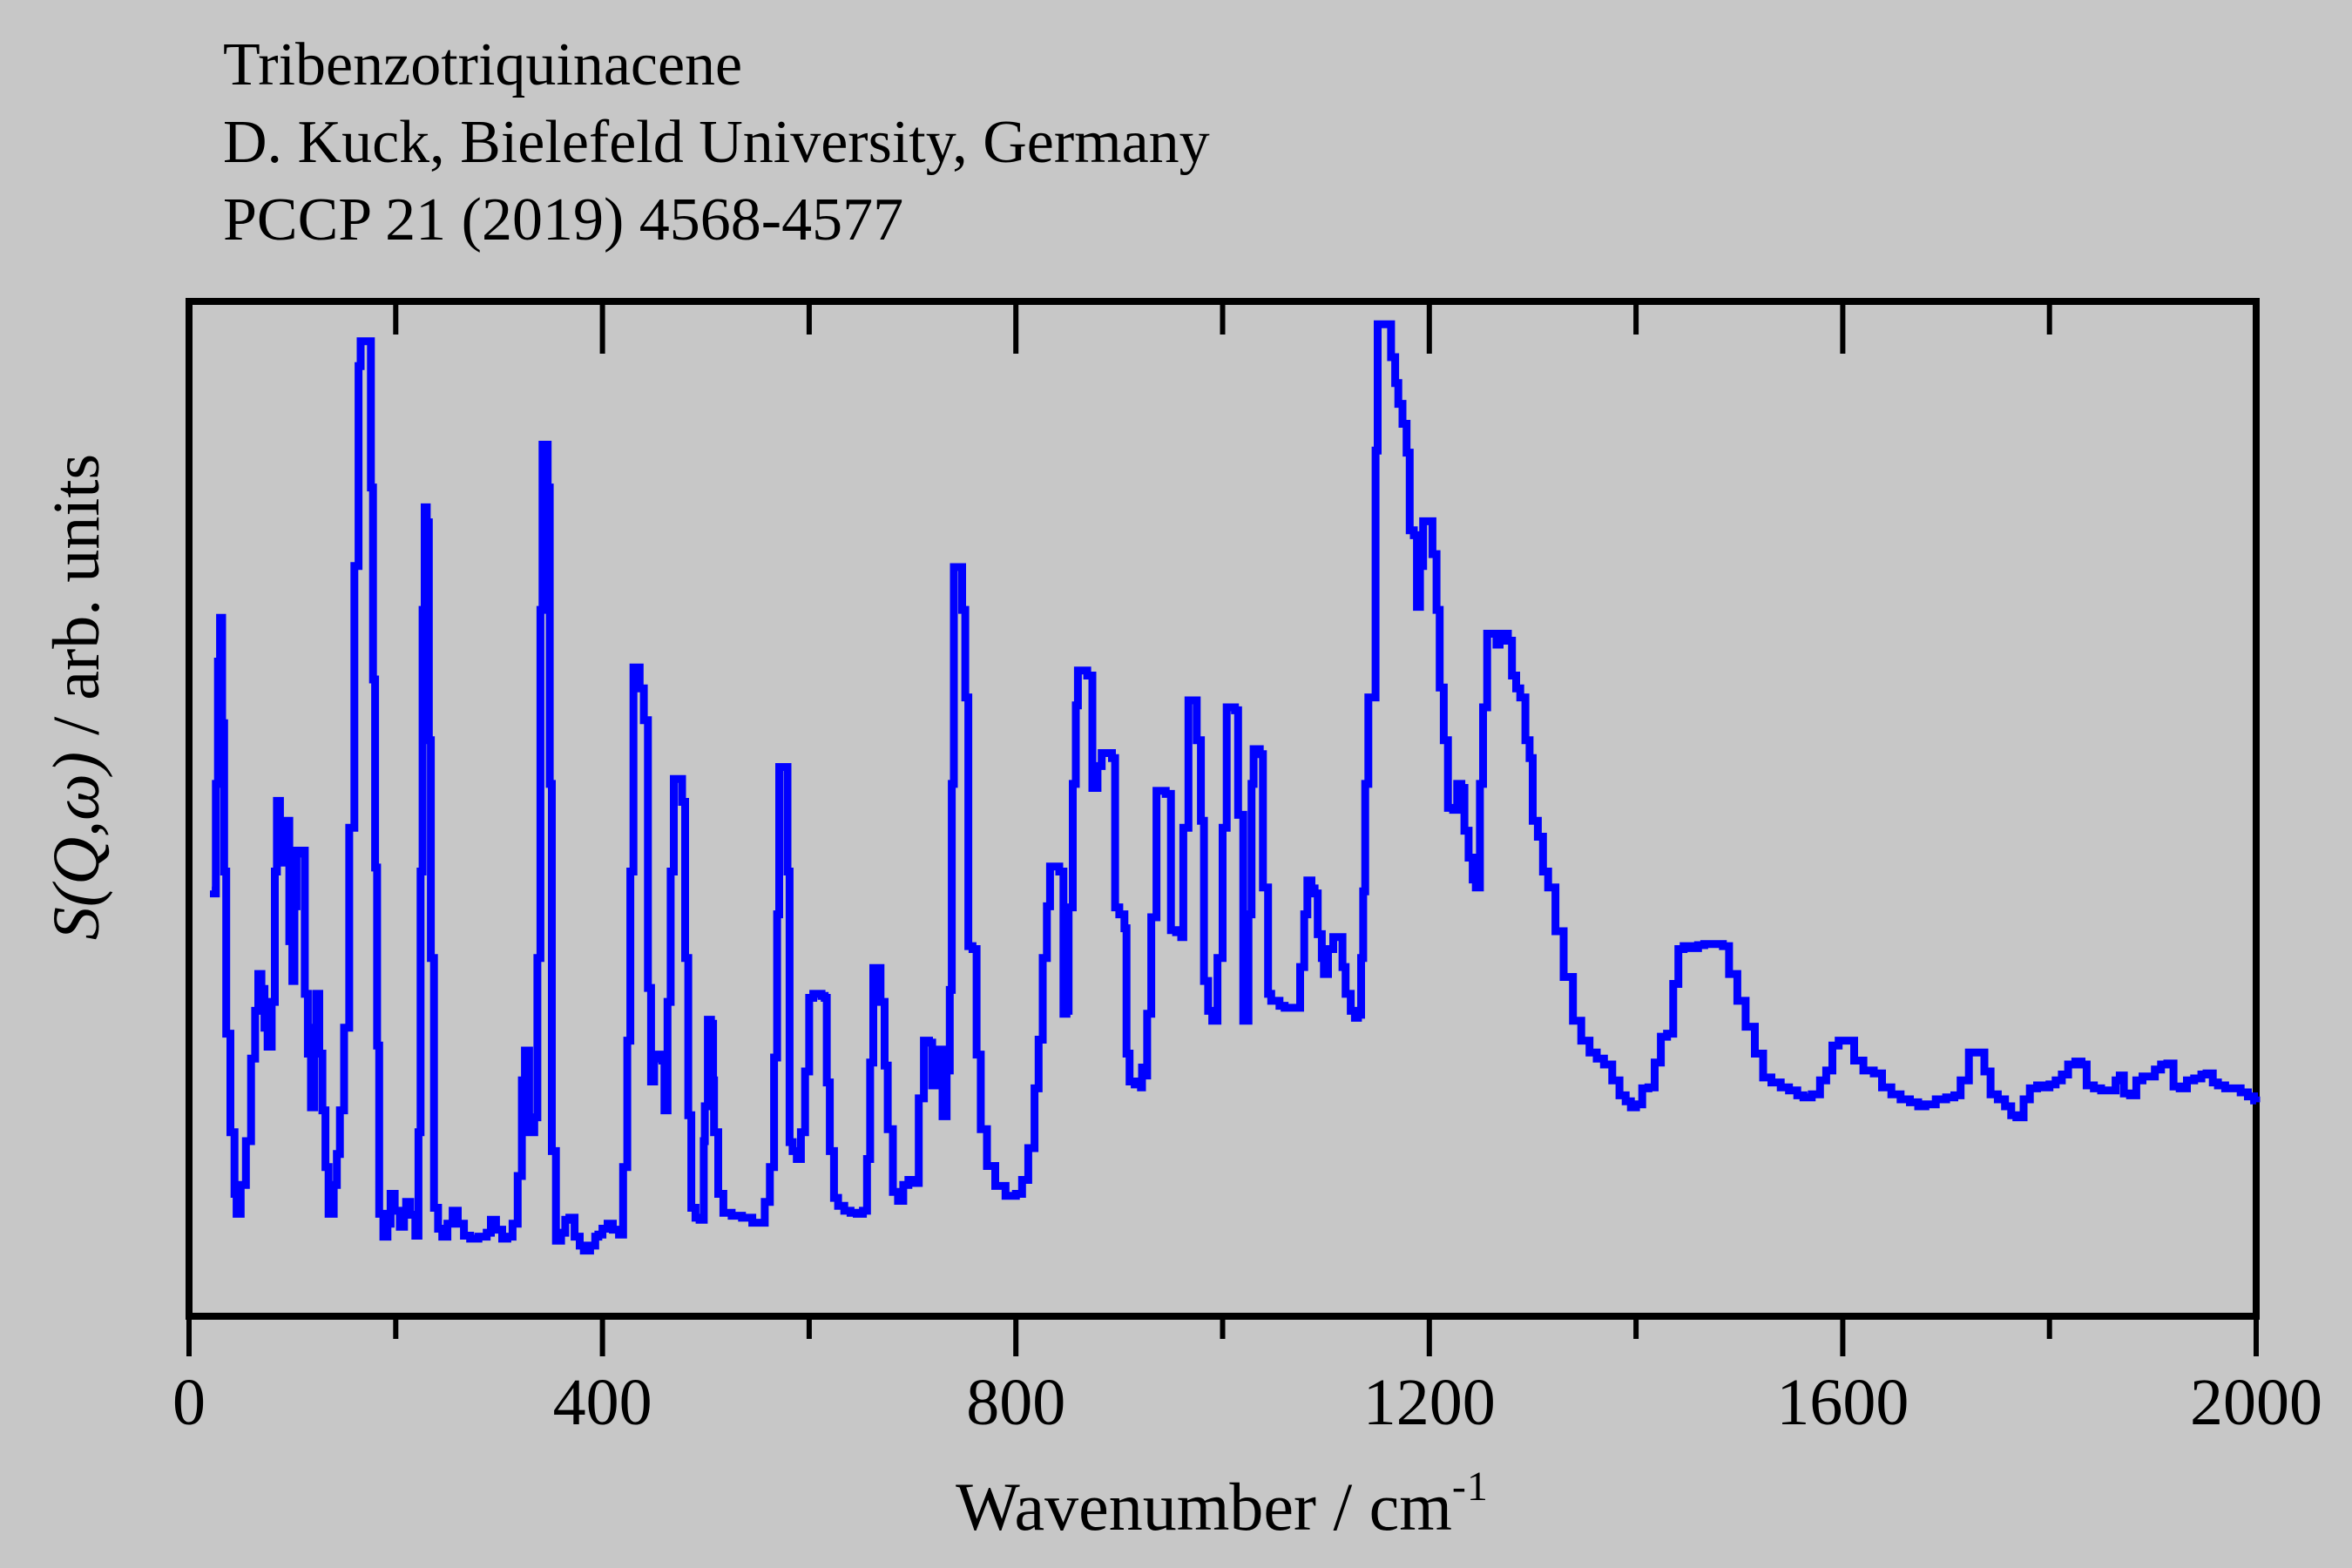  Describe the element at coordinates (1843, 1402) in the screenshot. I see `x-tick-label: 1600` at that location.